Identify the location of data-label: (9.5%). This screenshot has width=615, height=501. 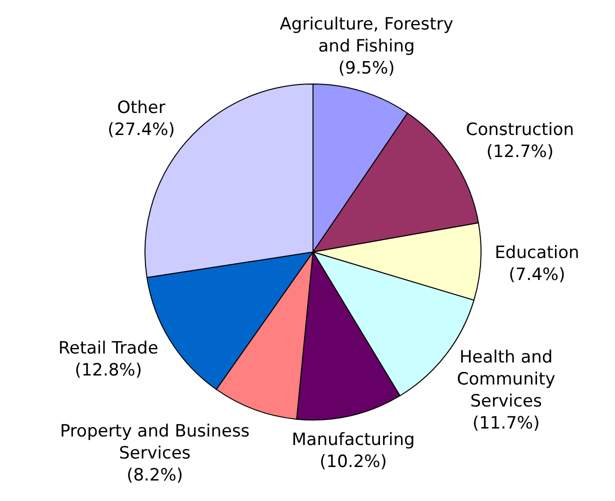
(366, 68).